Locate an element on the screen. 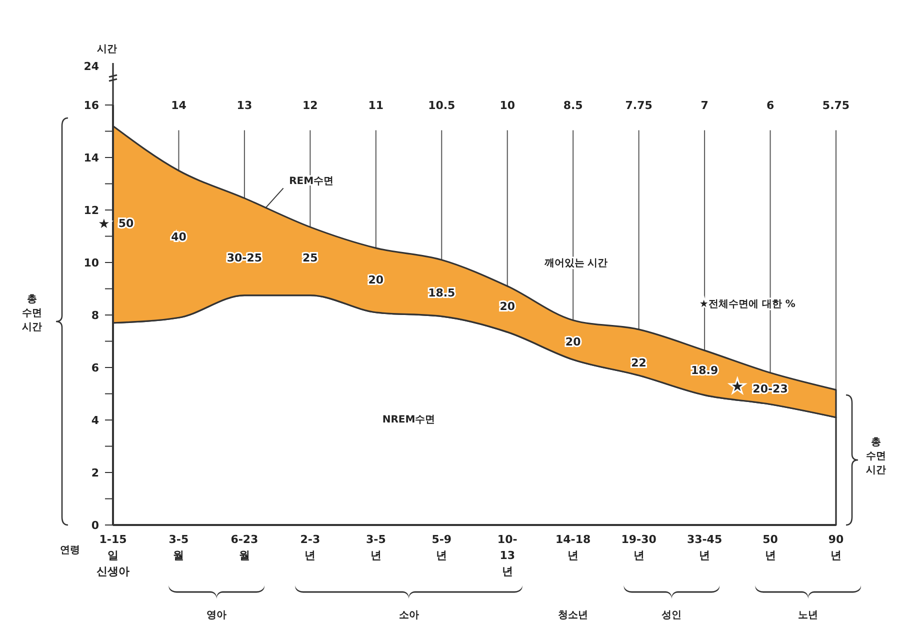 The image size is (901, 641). x-tick-label: 1-15 일 신생아 is located at coordinates (113, 555).